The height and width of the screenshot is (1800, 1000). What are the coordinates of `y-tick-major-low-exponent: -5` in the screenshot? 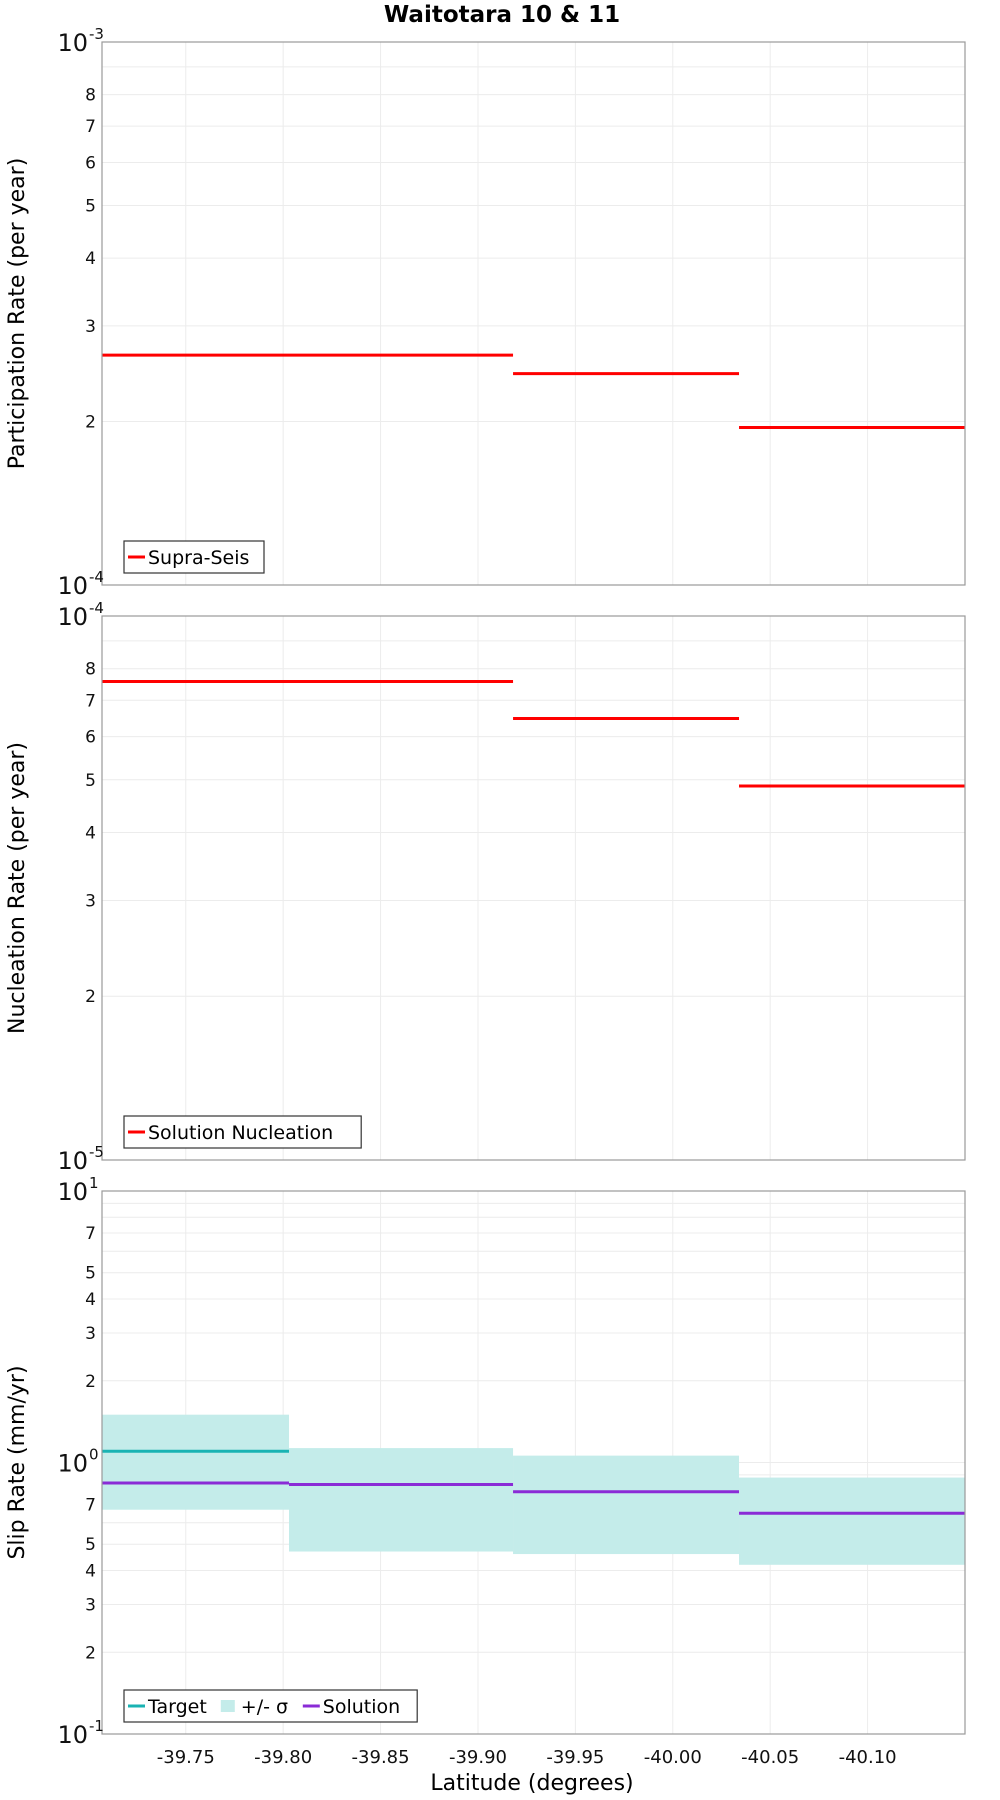 It's located at (96, 1152).